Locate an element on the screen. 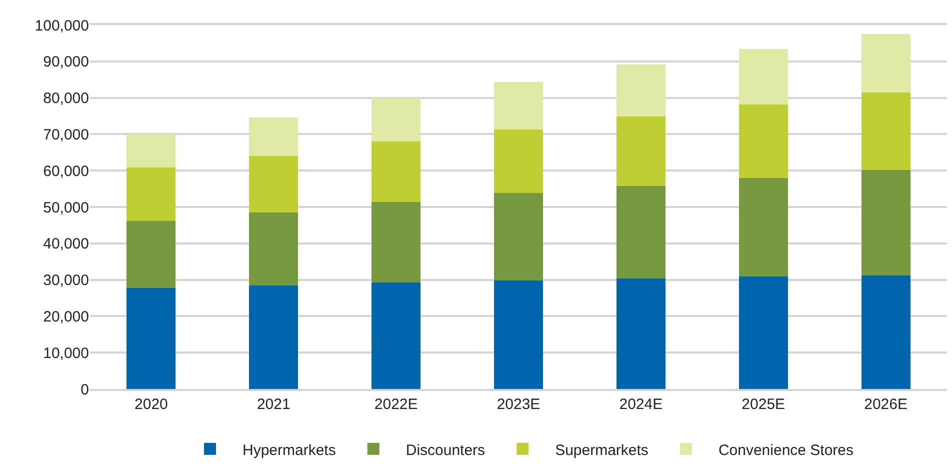 This screenshot has height=471, width=952. x-tick-label: 2020 is located at coordinates (151, 404).